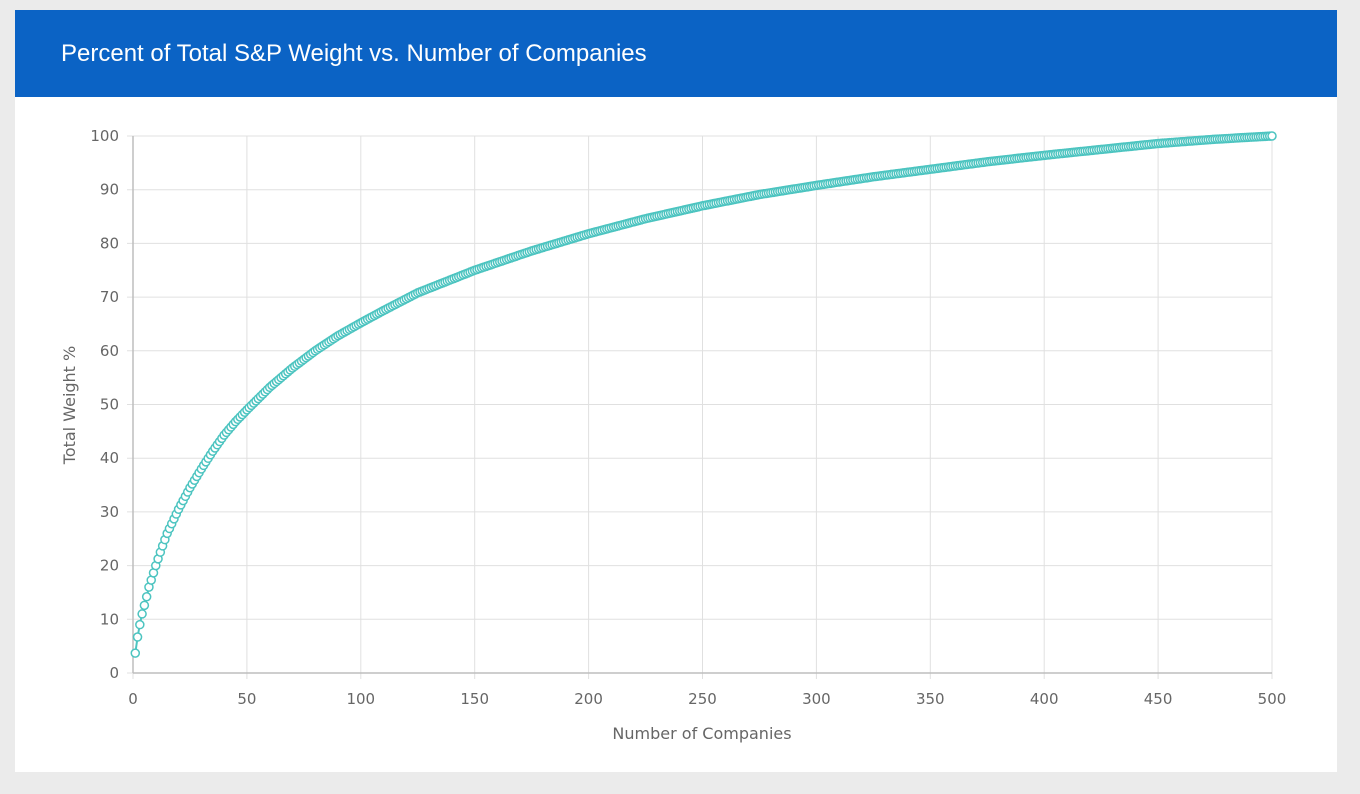  I want to click on x-axis-label: Number of Companies, so click(701, 733).